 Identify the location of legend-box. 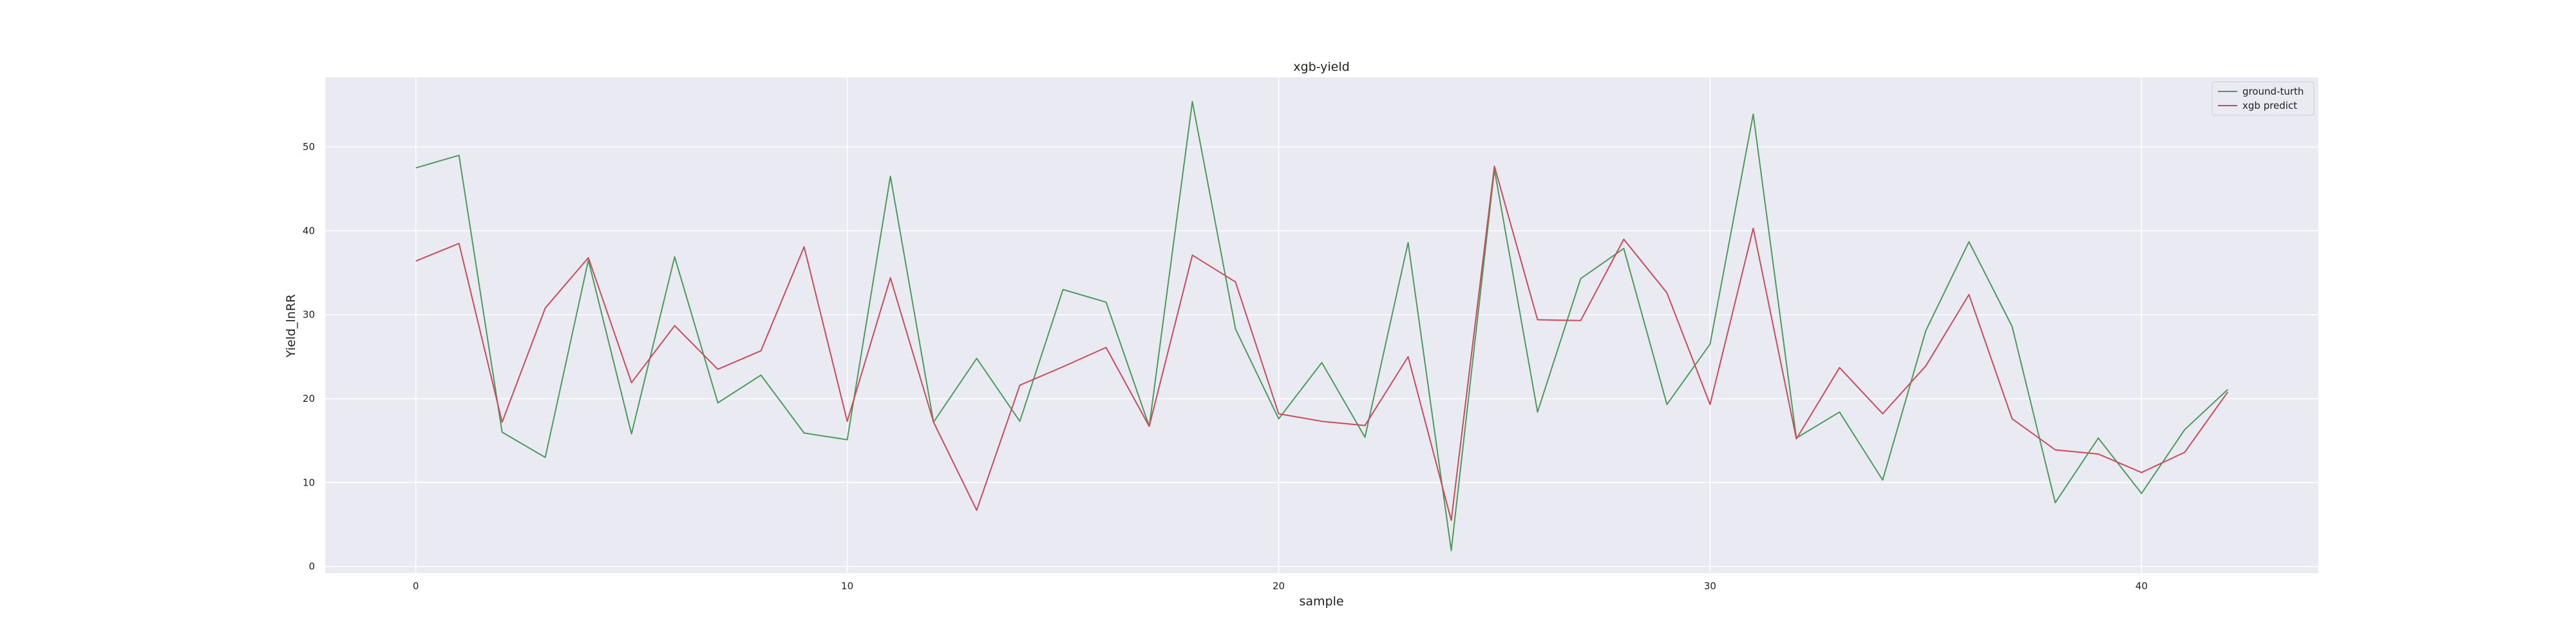
(2263, 99).